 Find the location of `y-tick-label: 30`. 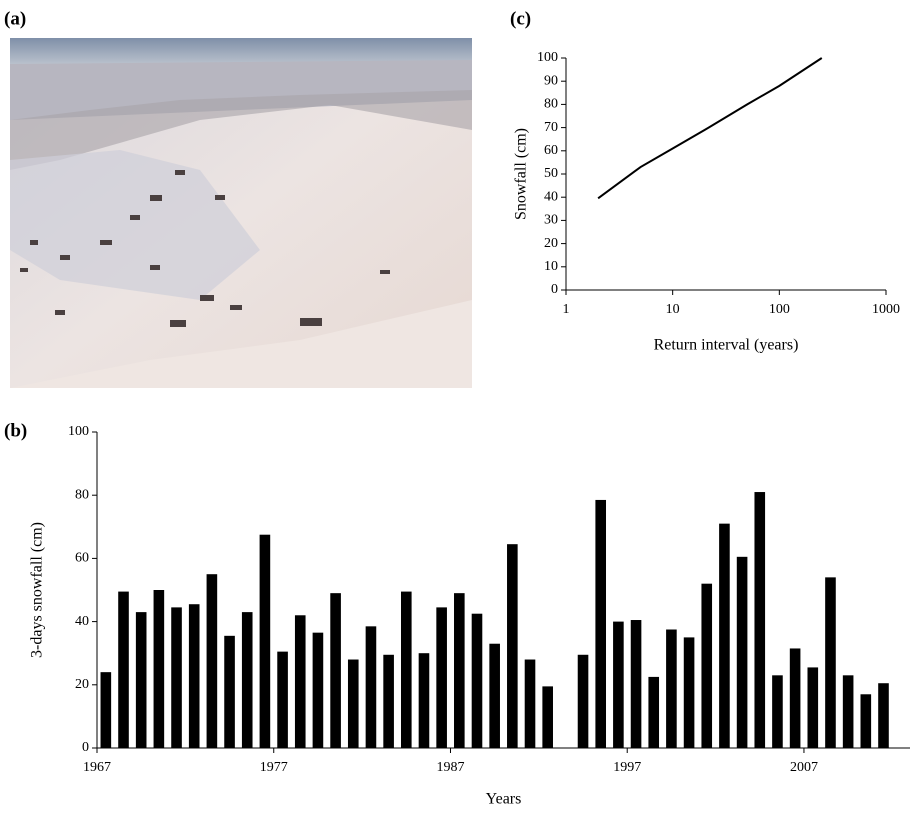

y-tick-label: 30 is located at coordinates (551, 220).